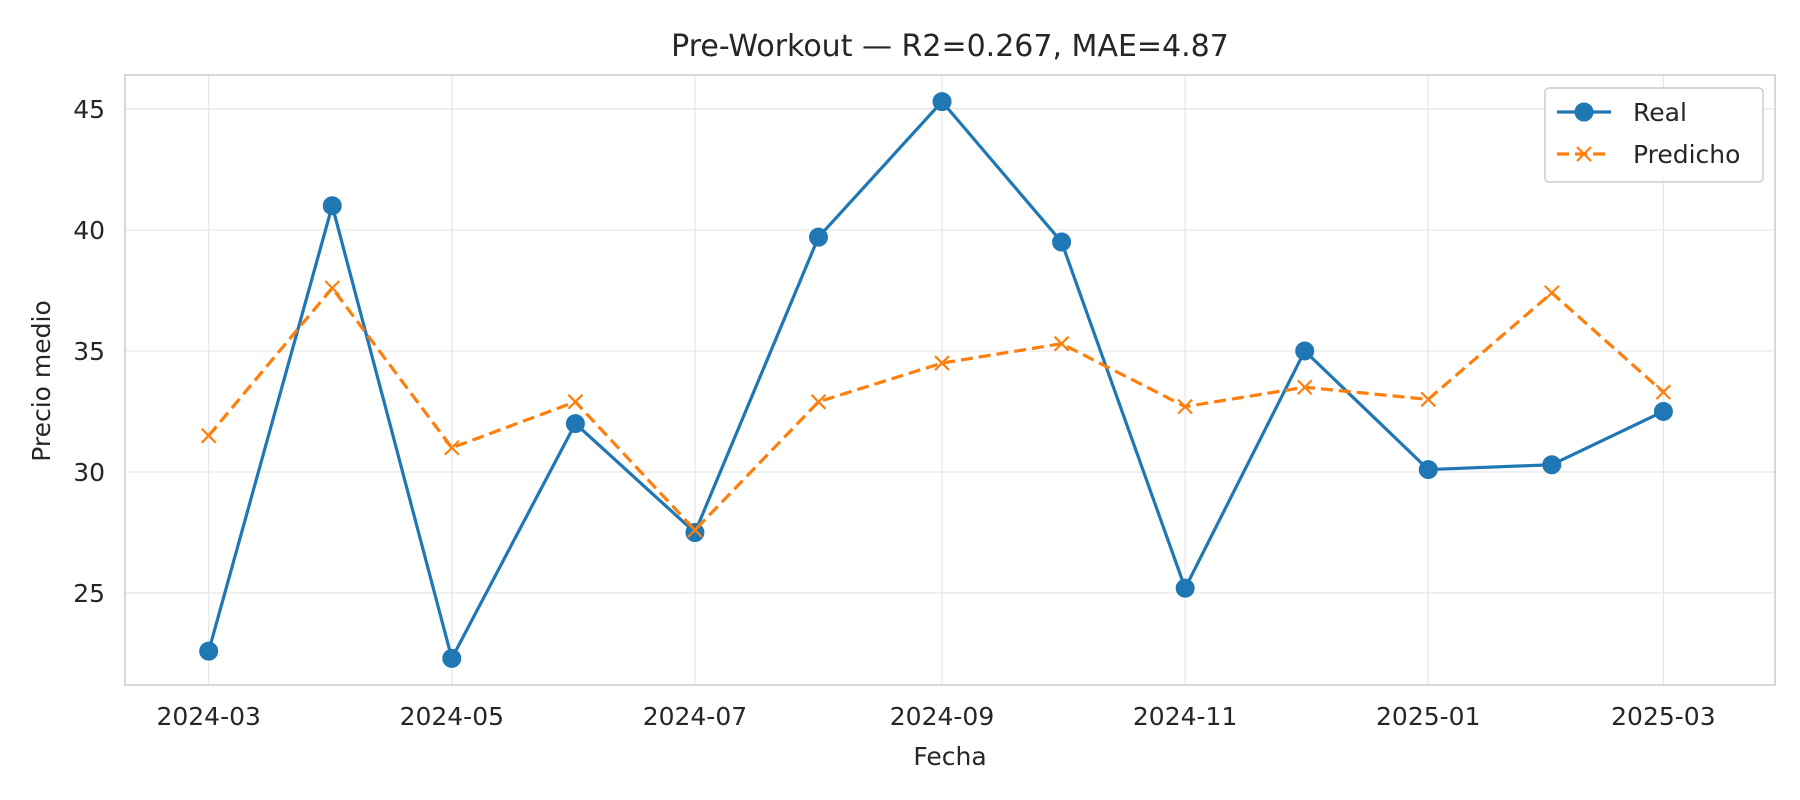 This screenshot has height=800, width=1800. I want to click on x-tick-label: 2024-05, so click(452, 716).